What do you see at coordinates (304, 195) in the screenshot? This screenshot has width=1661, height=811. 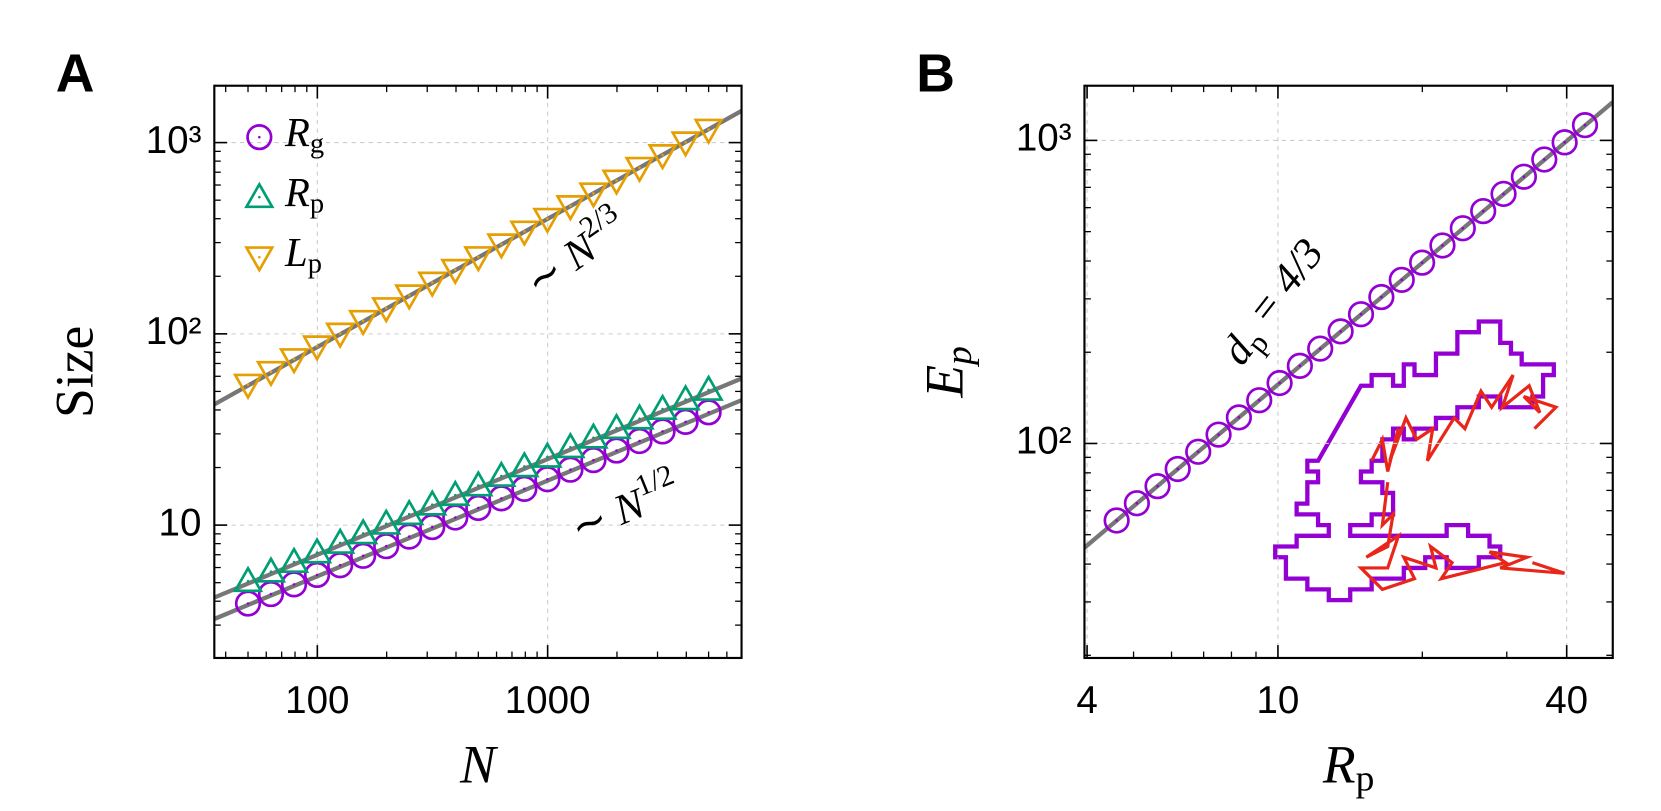 I see `legend-label: Rp` at bounding box center [304, 195].